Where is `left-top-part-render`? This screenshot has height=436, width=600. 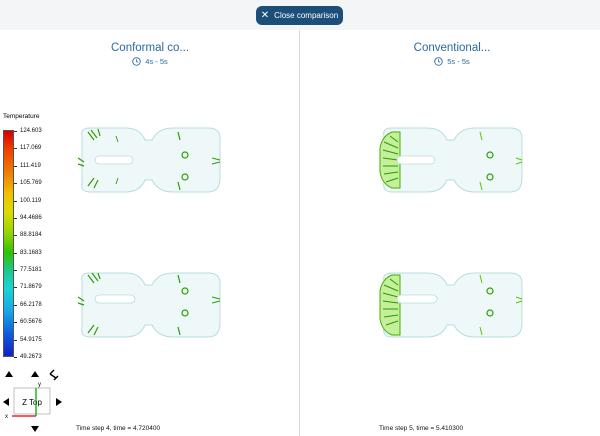
left-top-part-render is located at coordinates (150, 163).